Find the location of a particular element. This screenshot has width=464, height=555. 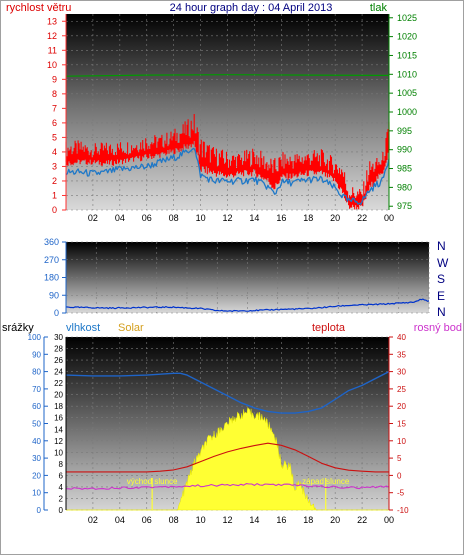

rain-tick-label: 60 is located at coordinates (36, 406).